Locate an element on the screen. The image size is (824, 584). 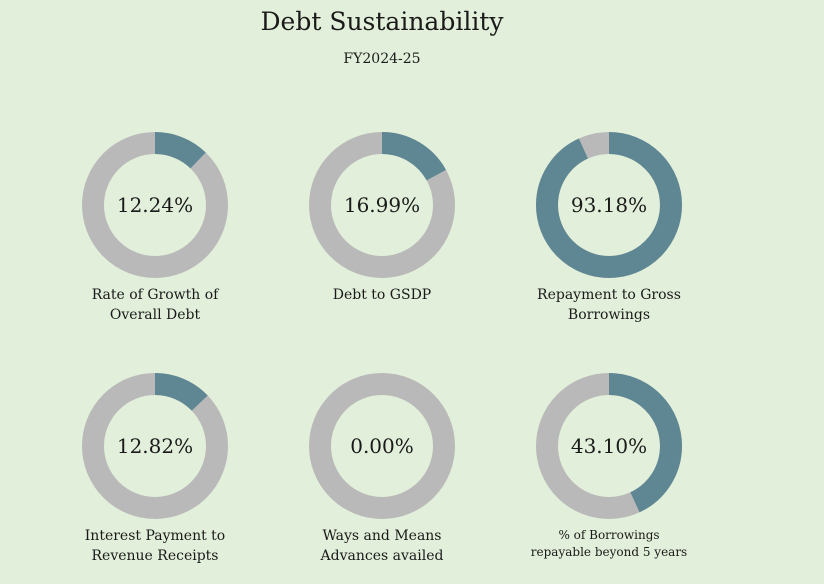
donut-value-label: 43.10% is located at coordinates (609, 446).